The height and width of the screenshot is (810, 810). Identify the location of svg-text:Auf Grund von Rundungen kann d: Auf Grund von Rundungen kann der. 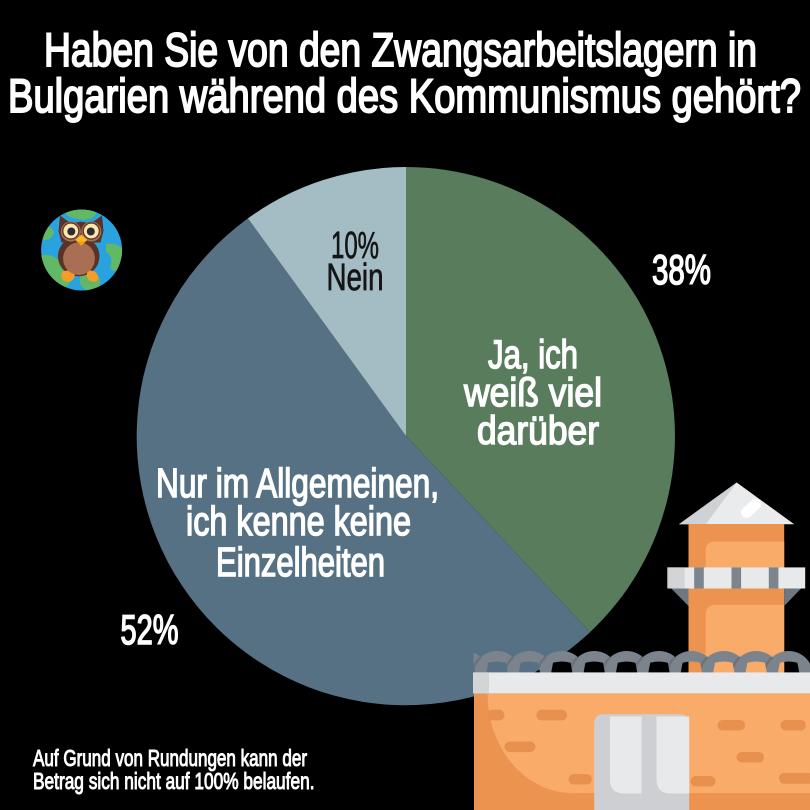
(170, 758).